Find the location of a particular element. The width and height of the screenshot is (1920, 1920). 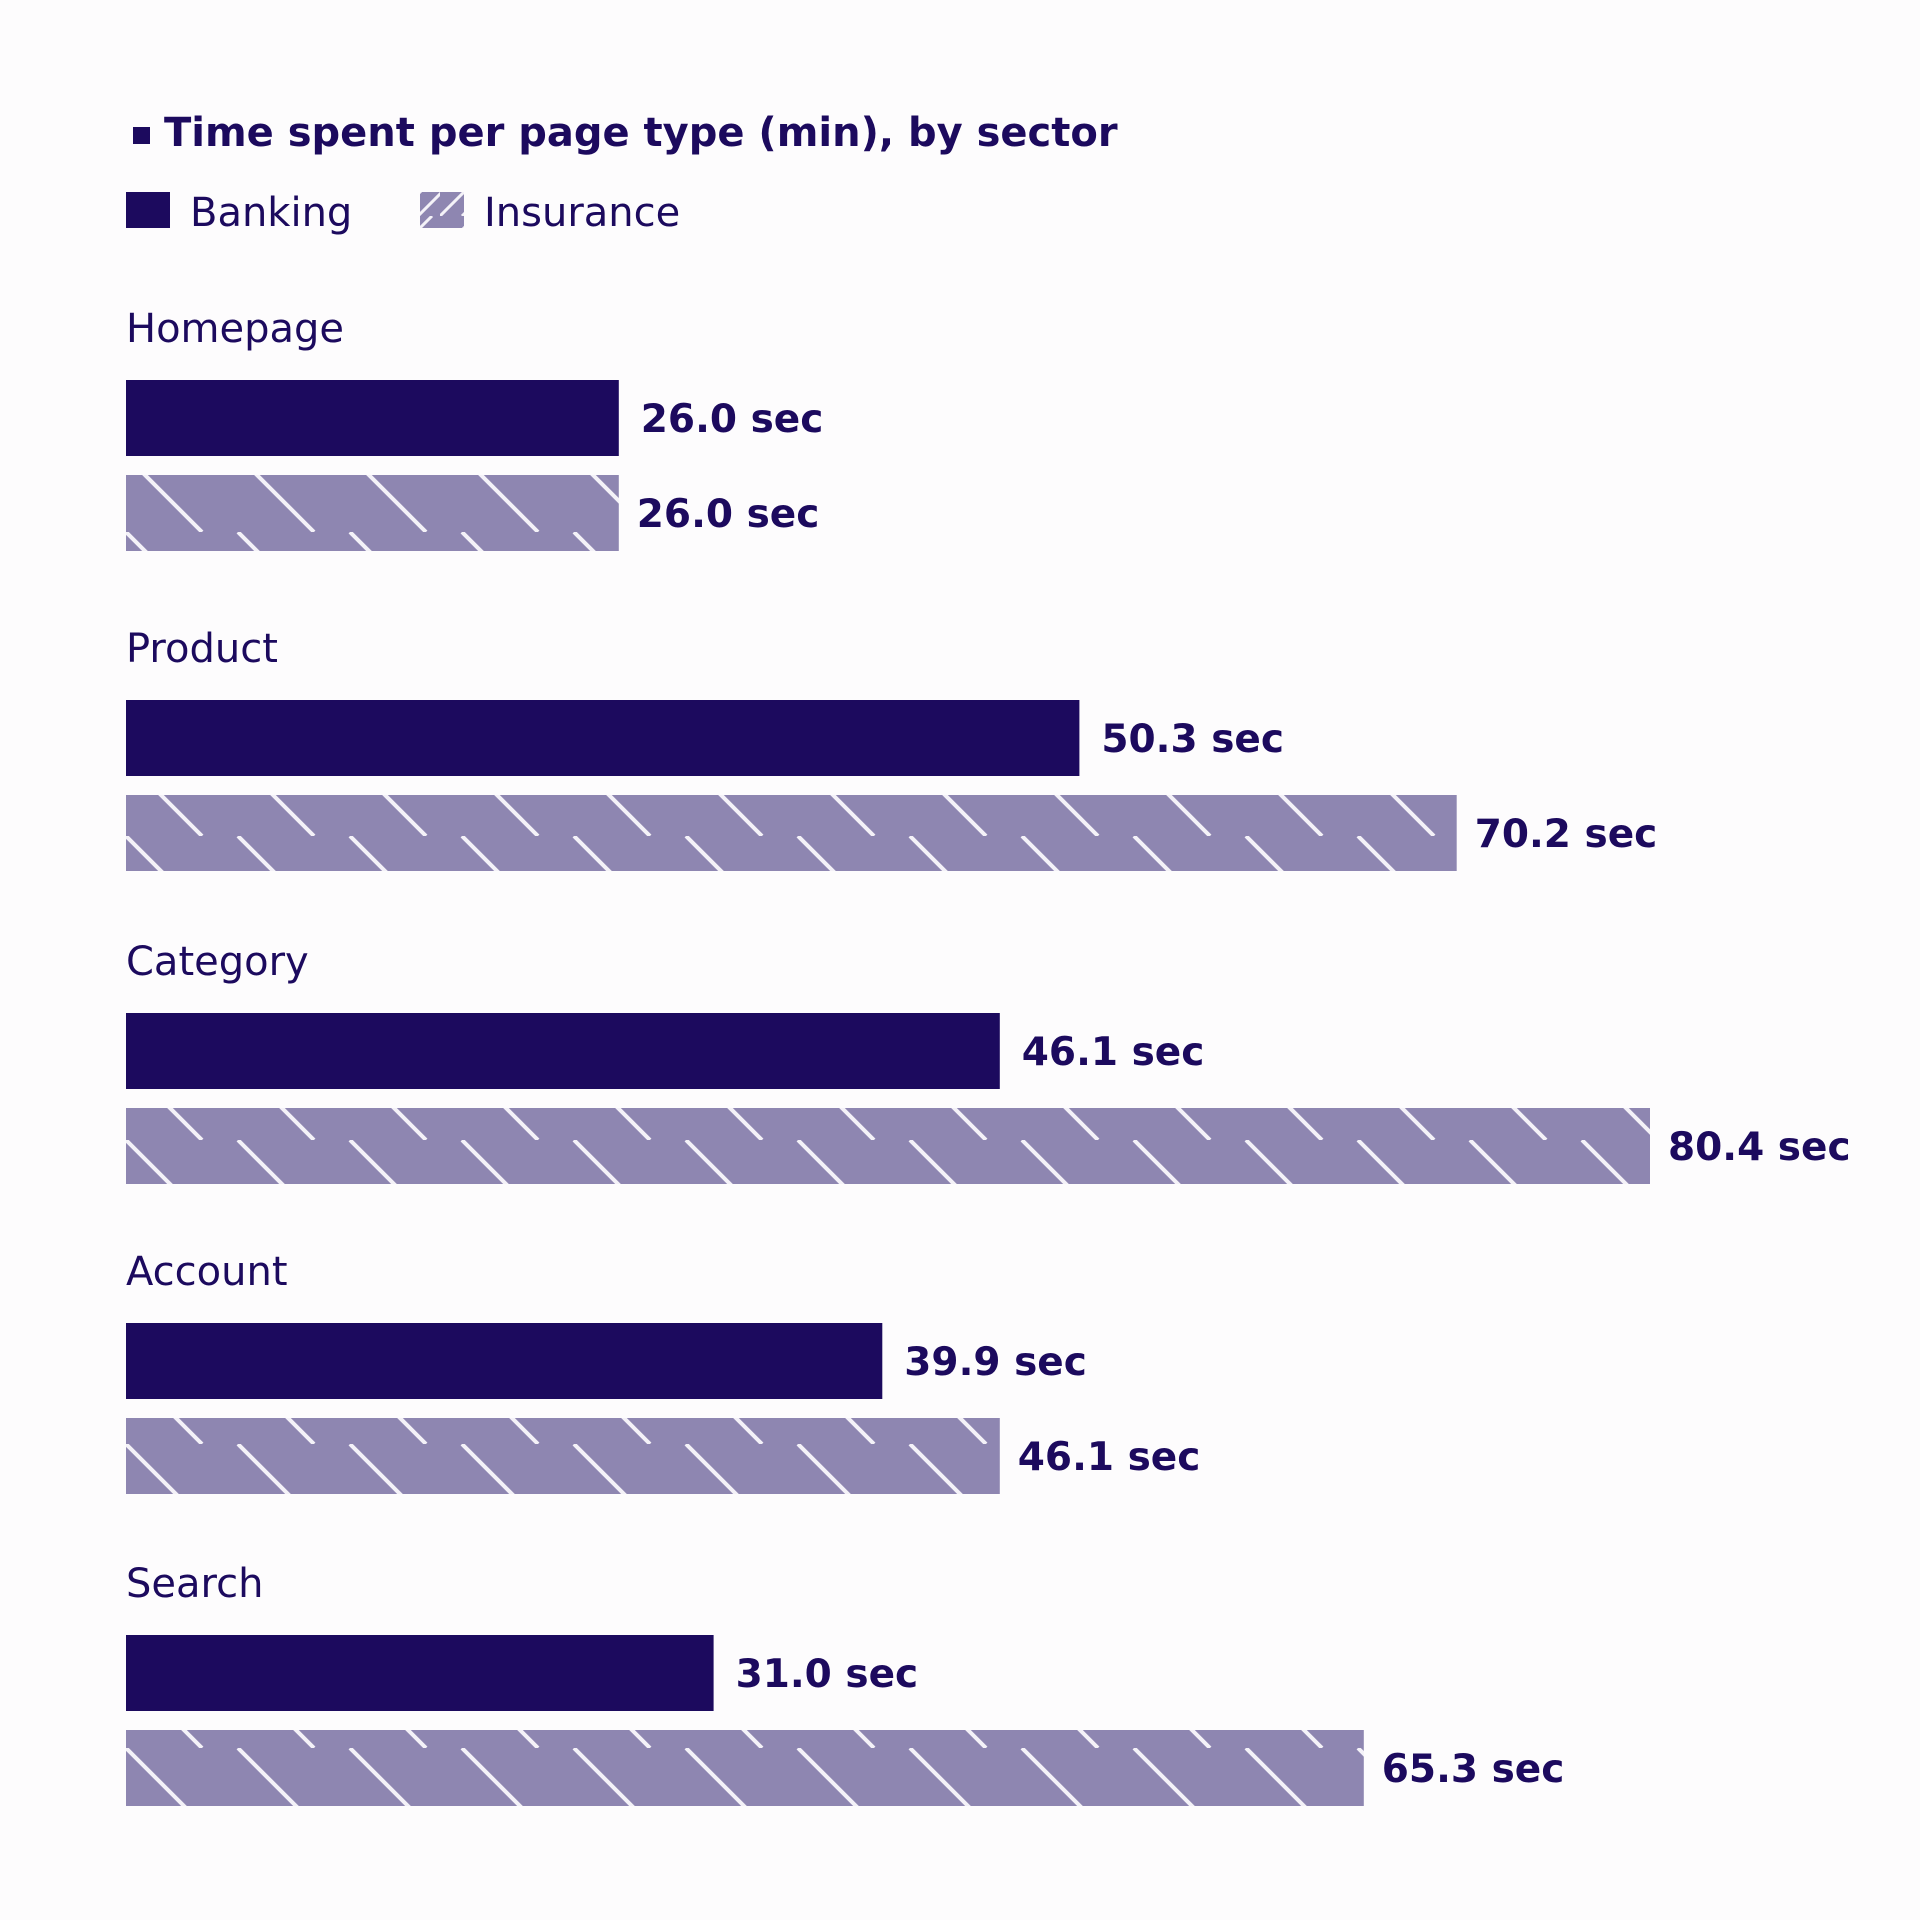

value-label-insurance-product: 70.2 sec is located at coordinates (1566, 834).